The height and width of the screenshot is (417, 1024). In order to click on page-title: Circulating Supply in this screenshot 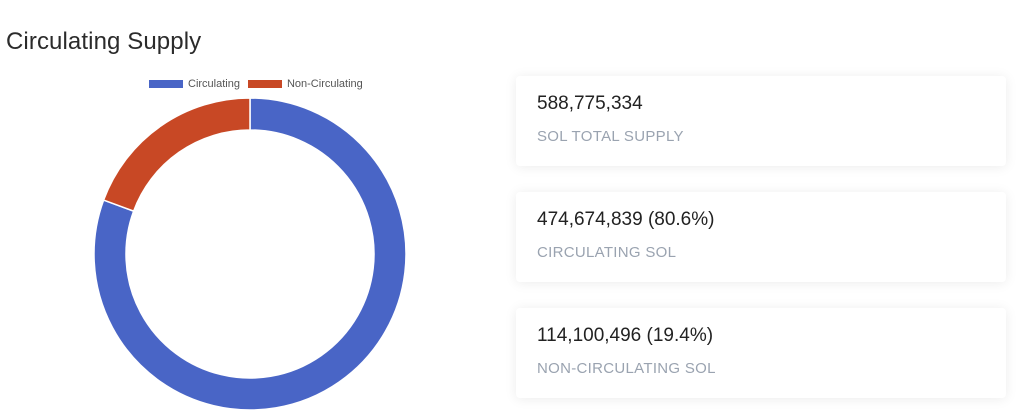, I will do `click(104, 41)`.